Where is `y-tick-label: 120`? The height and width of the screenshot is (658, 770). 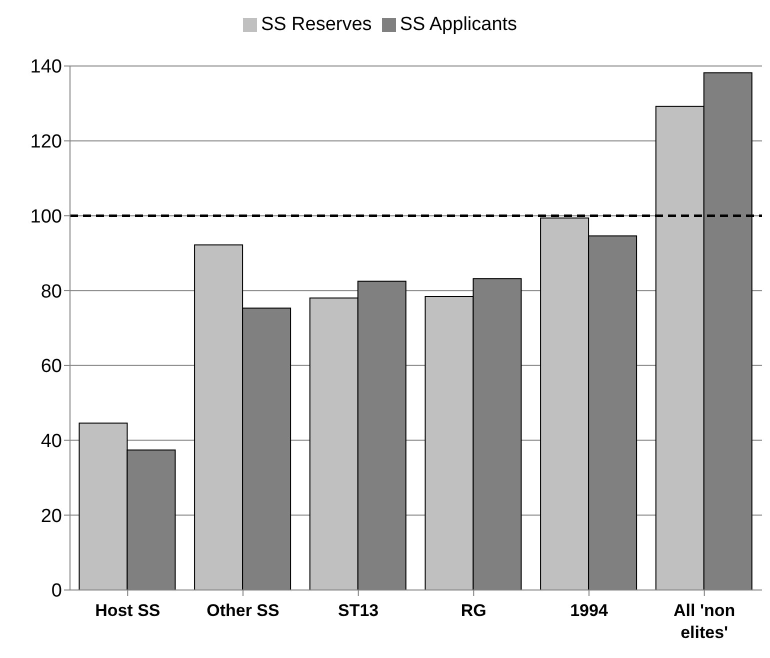 y-tick-label: 120 is located at coordinates (46, 142).